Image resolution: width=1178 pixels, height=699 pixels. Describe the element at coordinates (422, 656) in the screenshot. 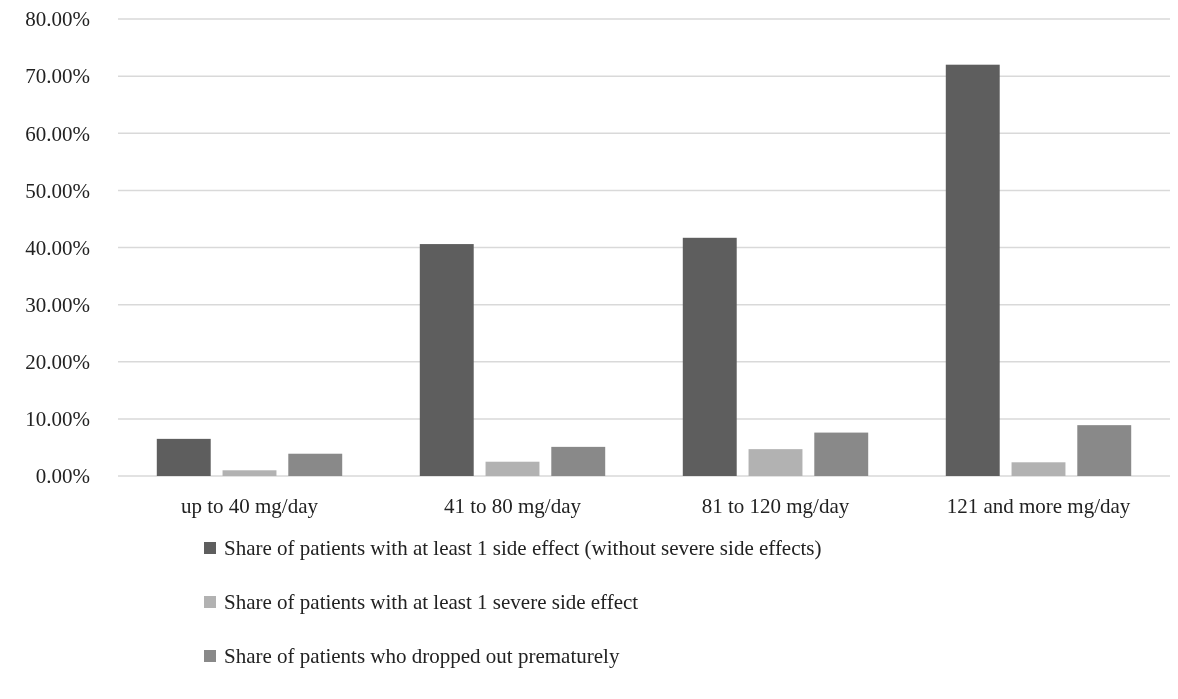

I see `legend-label: Share of patients who dropped out prematurely` at that location.